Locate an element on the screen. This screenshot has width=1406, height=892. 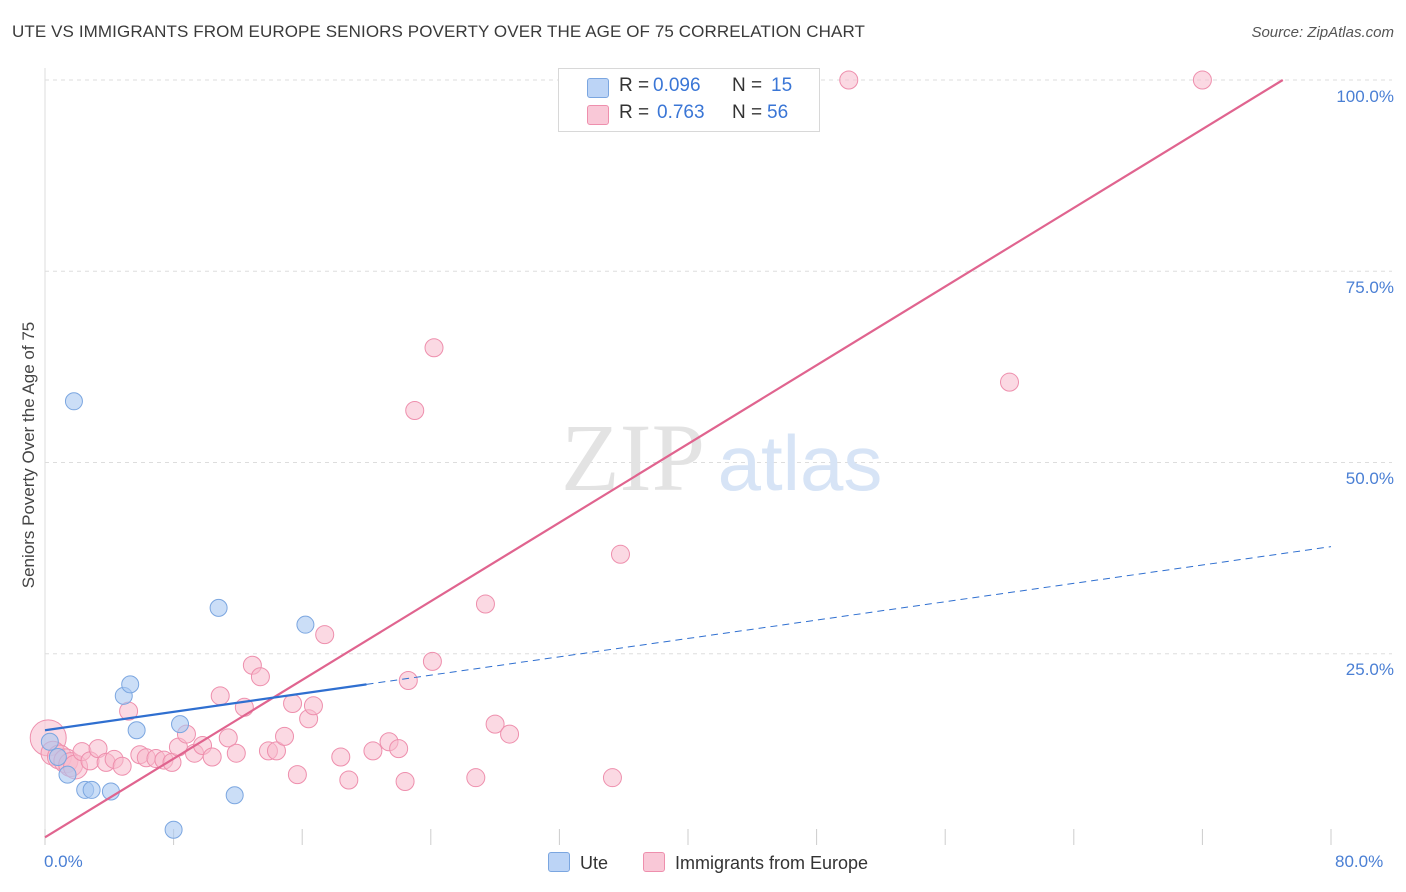
r-value-europe: 0.763 is located at coordinates (681, 112).